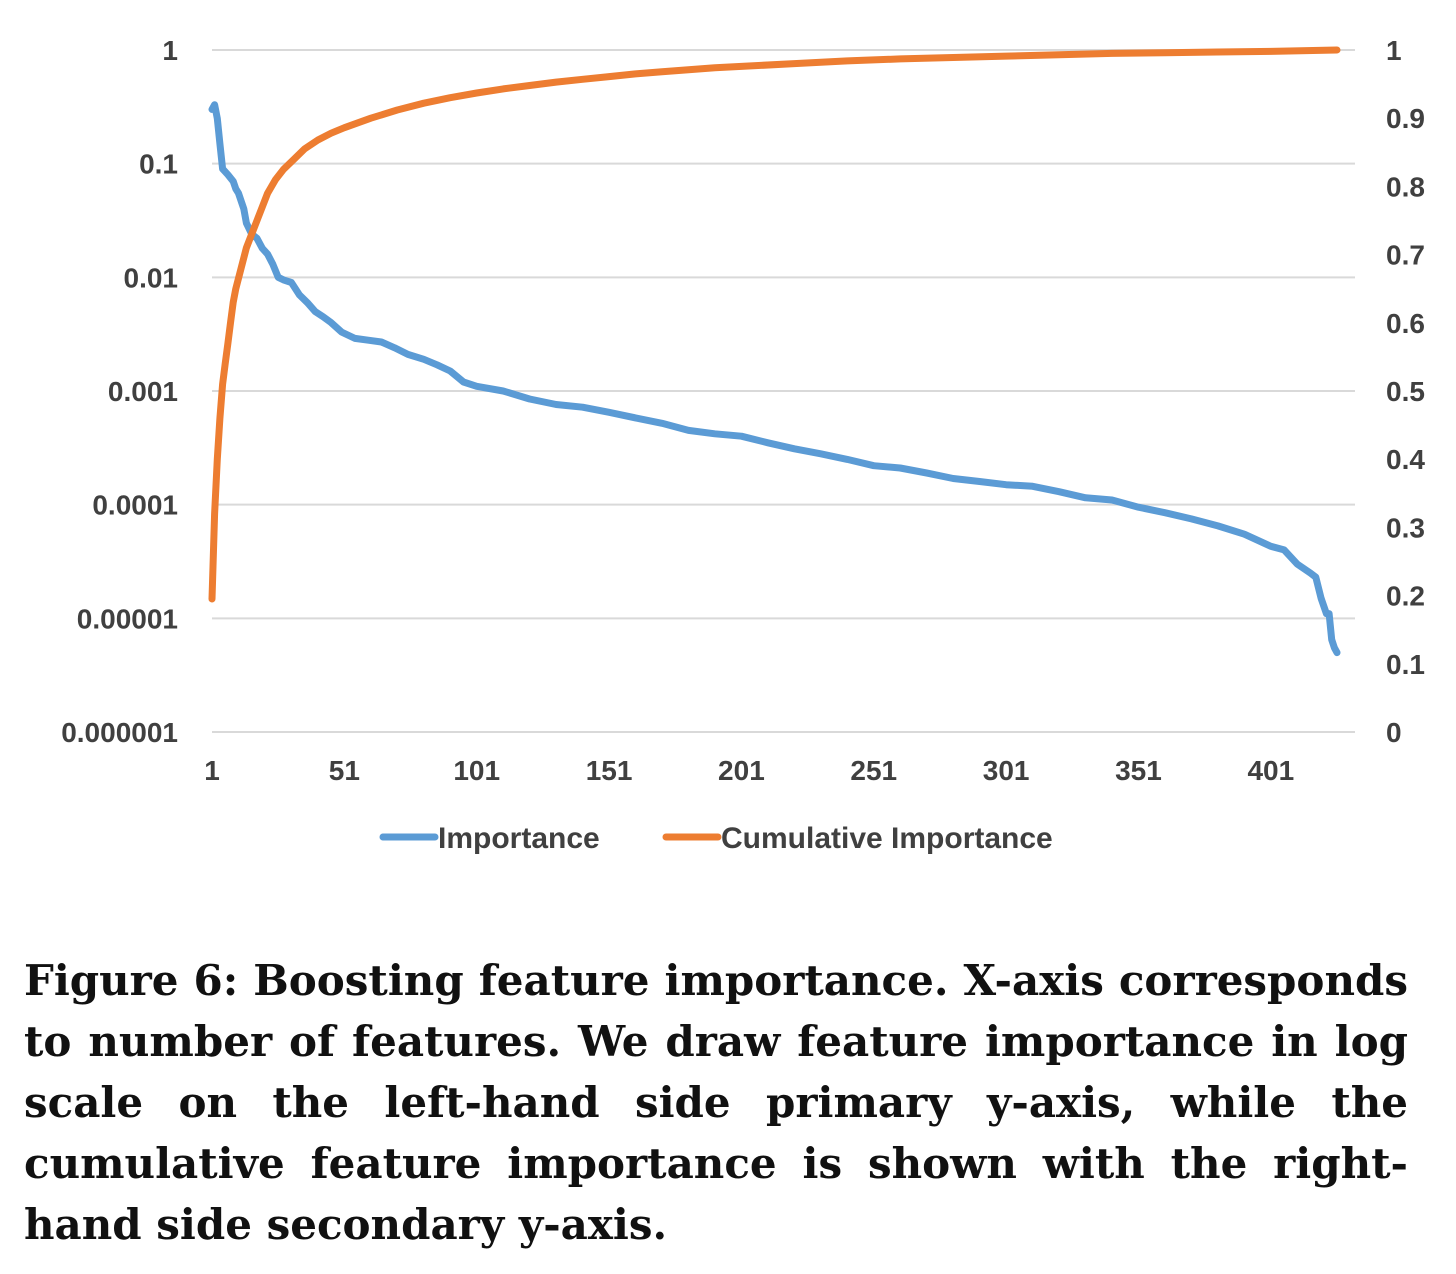  What do you see at coordinates (158, 164) in the screenshot?
I see `left-y-tick-label: 0.1` at bounding box center [158, 164].